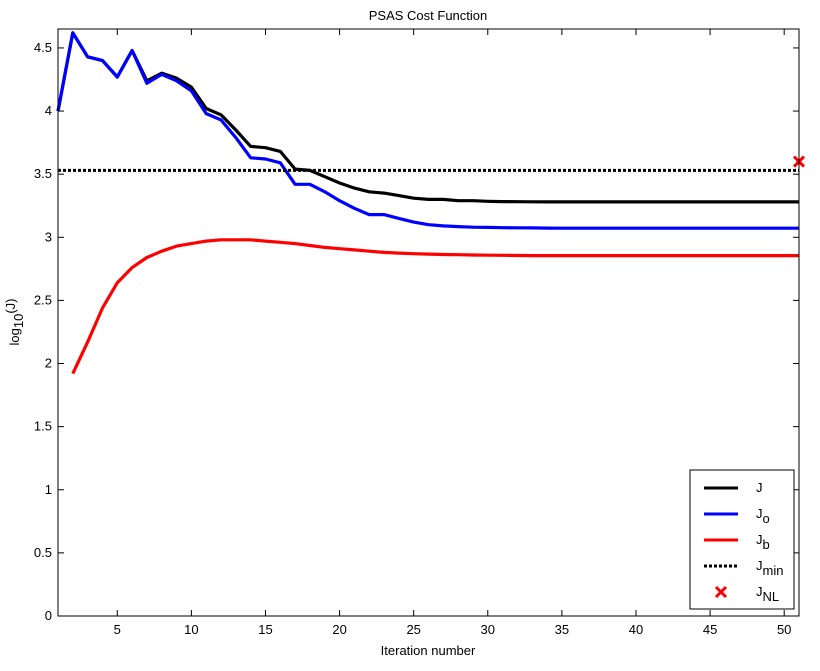 The height and width of the screenshot is (671, 820). Describe the element at coordinates (636, 629) in the screenshot. I see `x-tick-label: 40` at that location.